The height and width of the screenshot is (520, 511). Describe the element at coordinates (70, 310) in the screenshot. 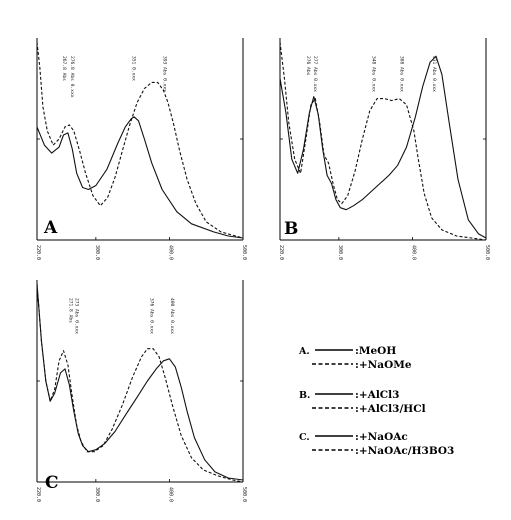

I see `peak-annotation: 271.8 Abs` at that location.